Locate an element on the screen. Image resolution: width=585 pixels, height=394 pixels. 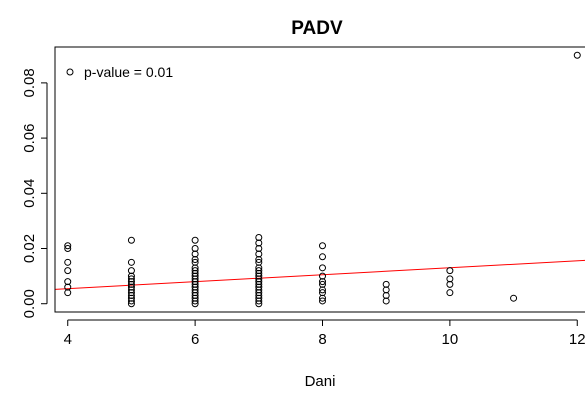
x-tick-label: 12 is located at coordinates (577, 339).